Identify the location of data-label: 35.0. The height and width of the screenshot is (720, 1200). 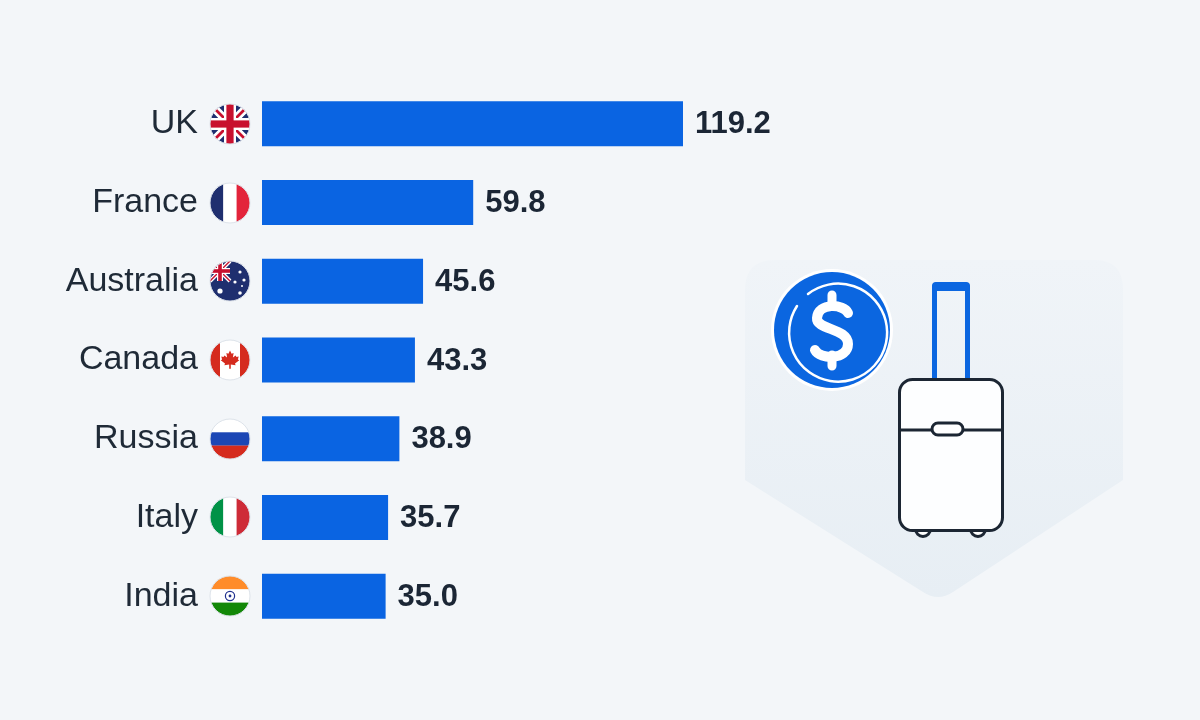
(427, 595).